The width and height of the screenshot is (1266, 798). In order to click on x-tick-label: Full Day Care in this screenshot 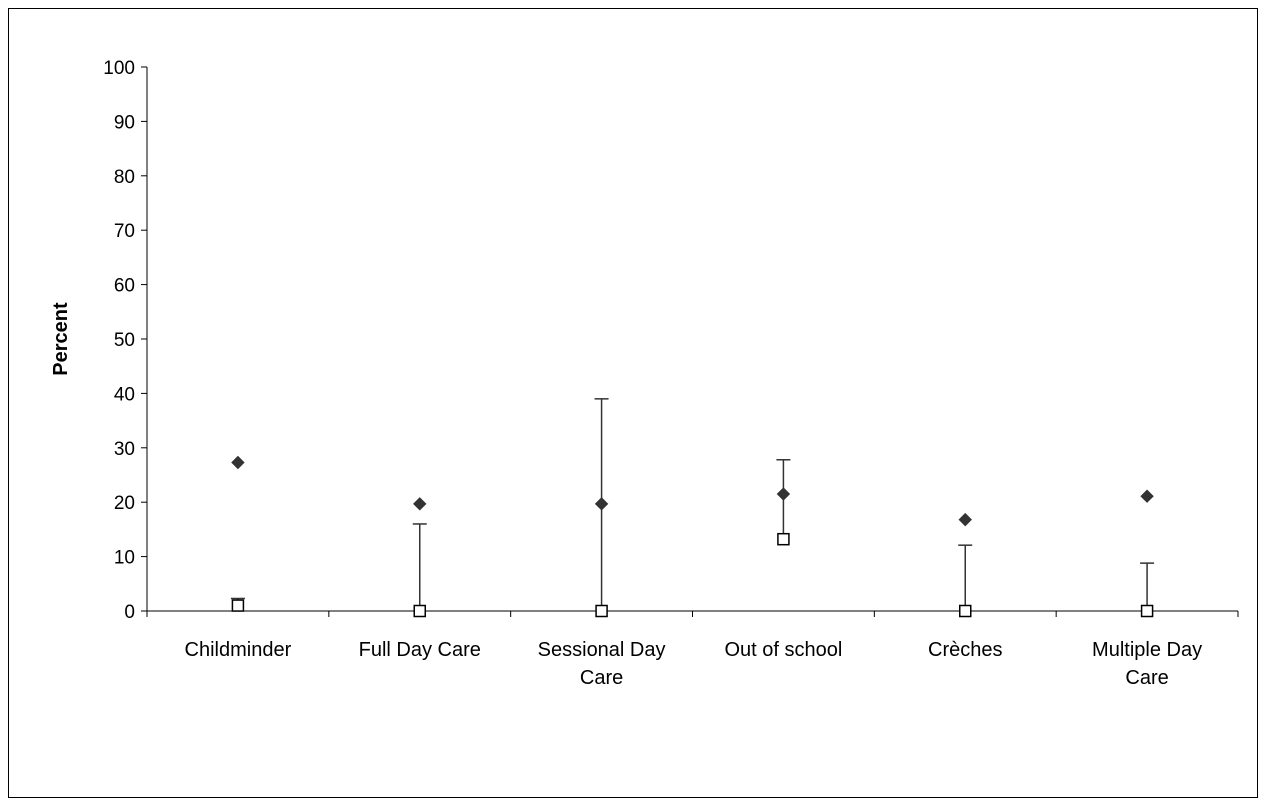, I will do `click(420, 650)`.